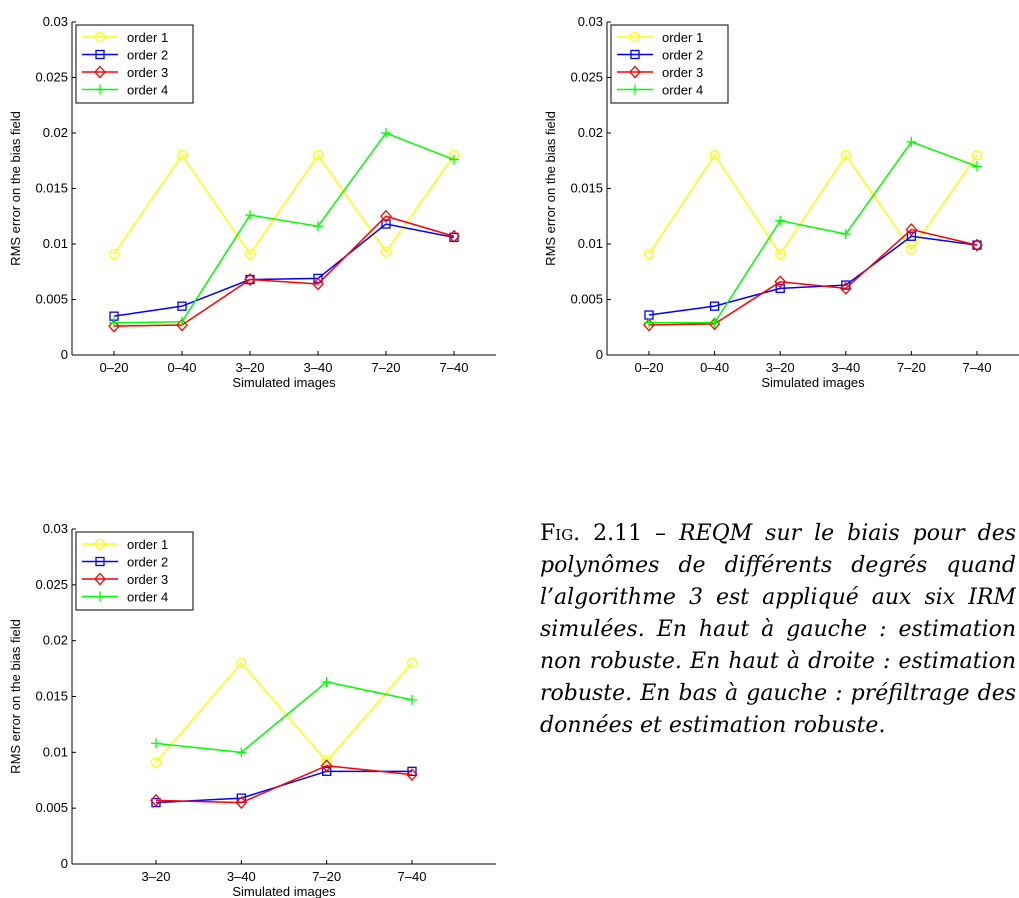  Describe the element at coordinates (682, 55) in the screenshot. I see `legend-label: order 2` at that location.